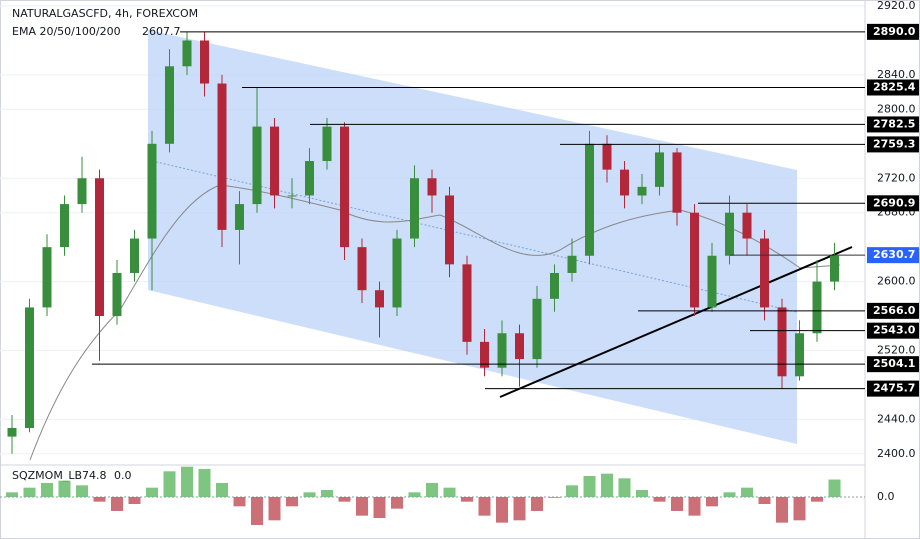 The width and height of the screenshot is (920, 539). I want to click on oscillator-last: 74.8, so click(94, 475).